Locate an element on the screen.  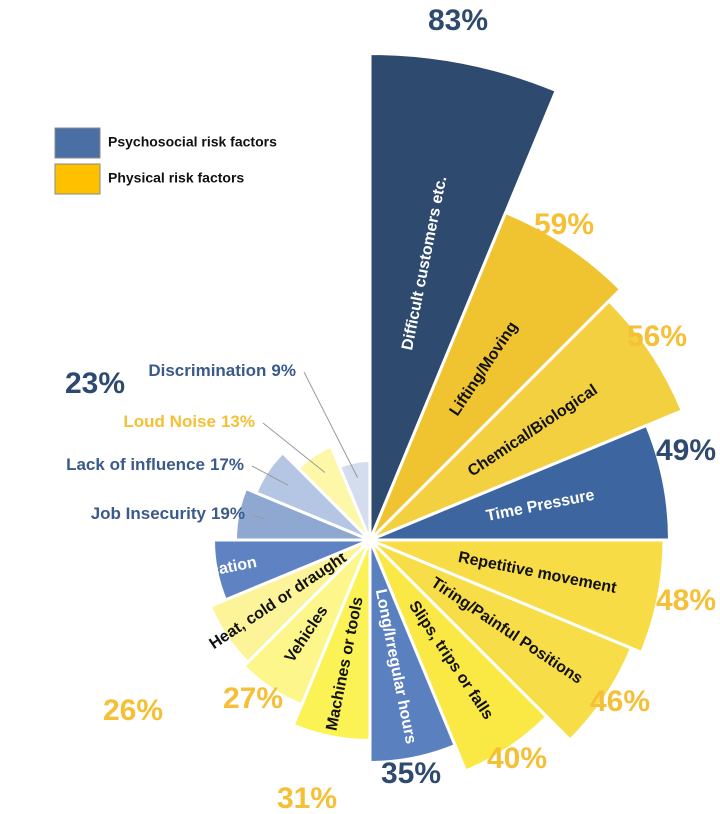
value-label: 31% is located at coordinates (307, 798).